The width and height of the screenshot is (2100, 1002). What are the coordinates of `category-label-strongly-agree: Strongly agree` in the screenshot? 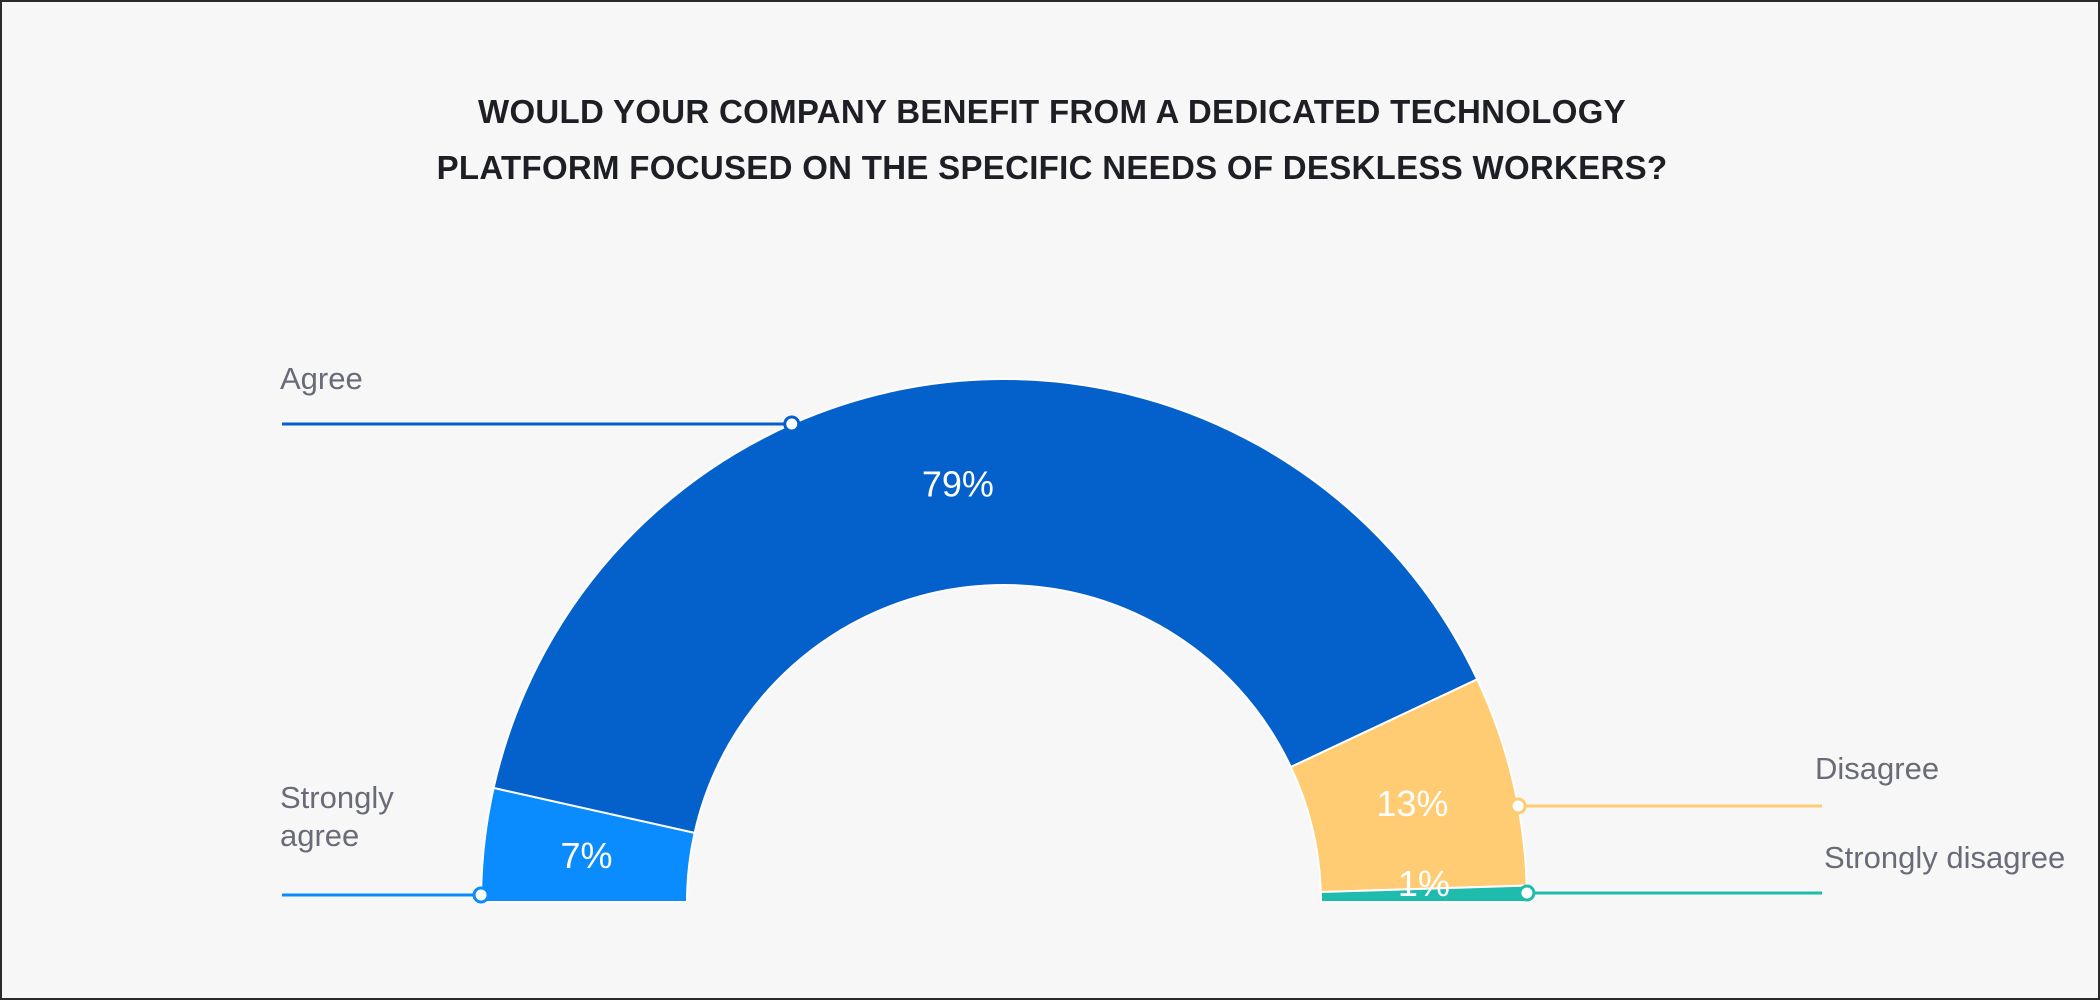 It's located at (337, 816).